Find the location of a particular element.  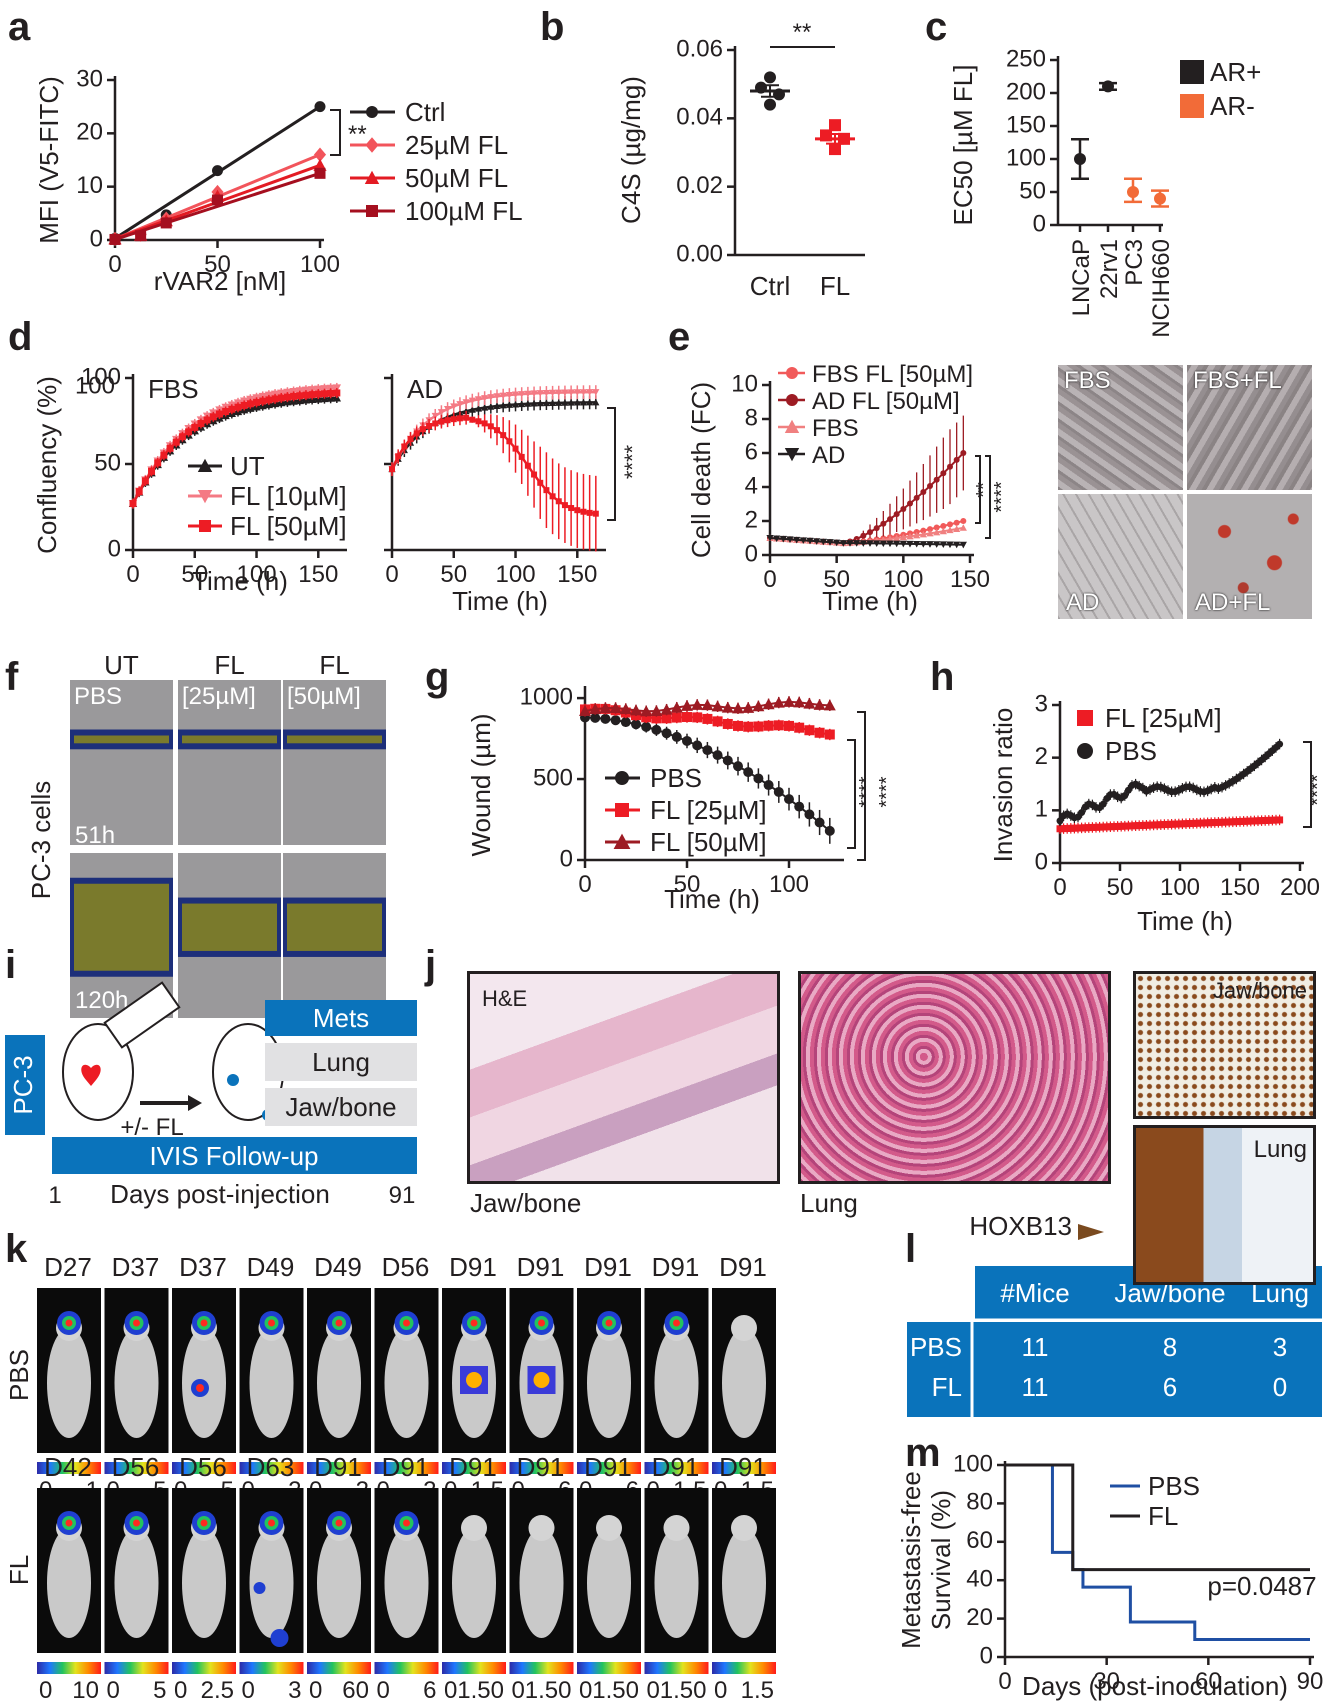

cell-front is located at coordinates (334, 739).